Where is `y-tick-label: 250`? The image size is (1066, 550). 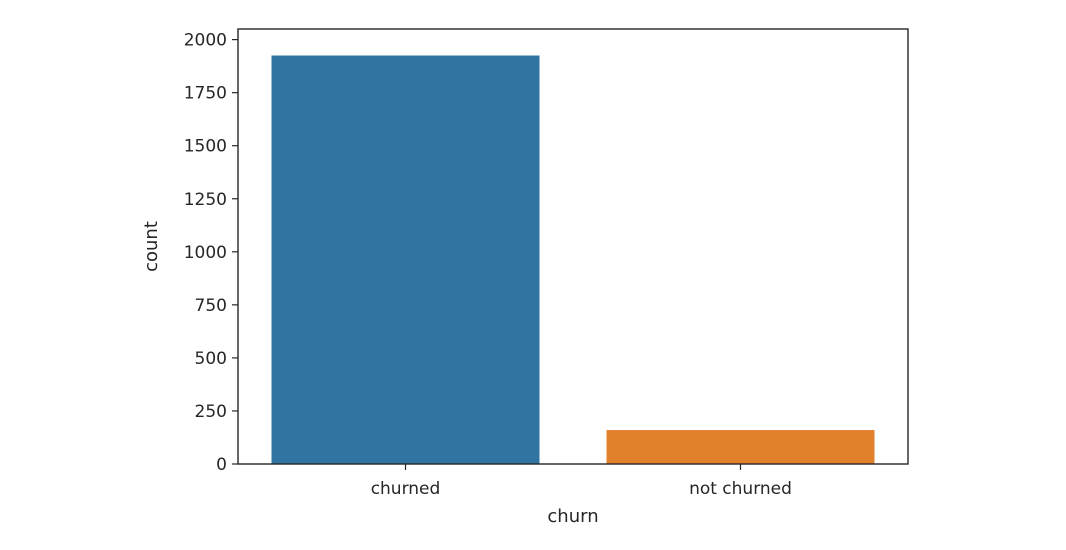 y-tick-label: 250 is located at coordinates (211, 412).